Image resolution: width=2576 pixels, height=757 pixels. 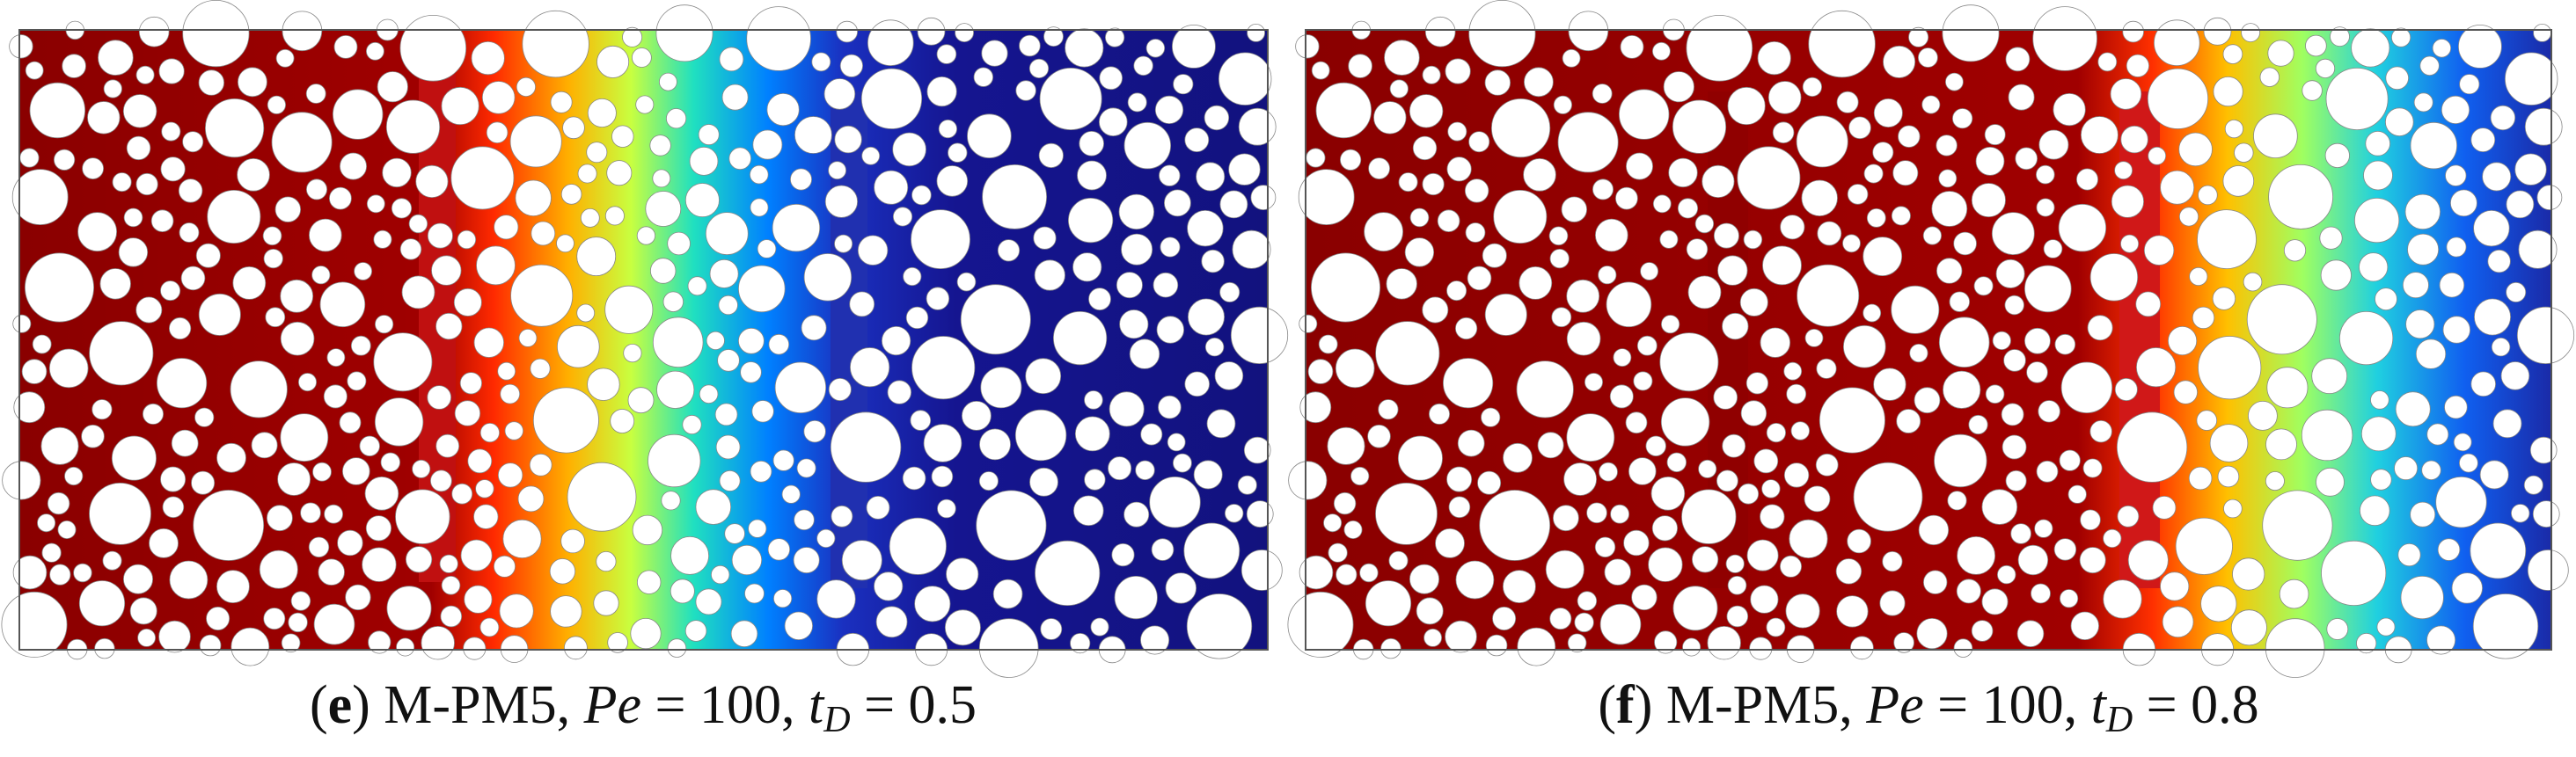 What do you see at coordinates (1626, 705) in the screenshot?
I see `panel-label: f` at bounding box center [1626, 705].